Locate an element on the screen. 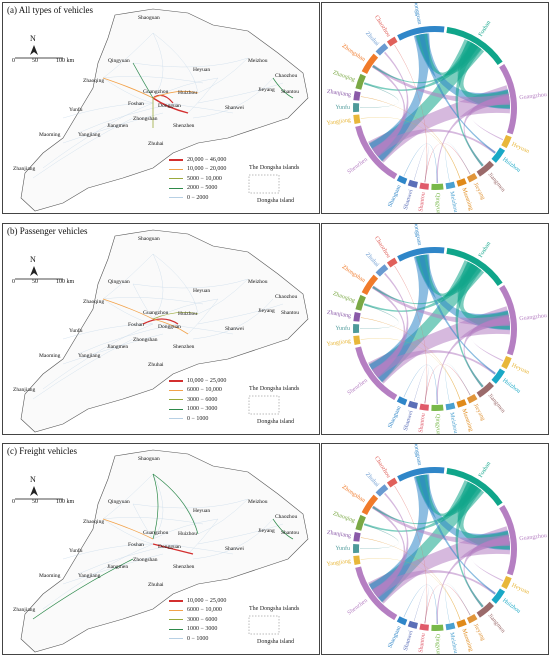 This screenshot has width=550, height=657. panel-title: (c) Freight vehicles is located at coordinates (42, 451).